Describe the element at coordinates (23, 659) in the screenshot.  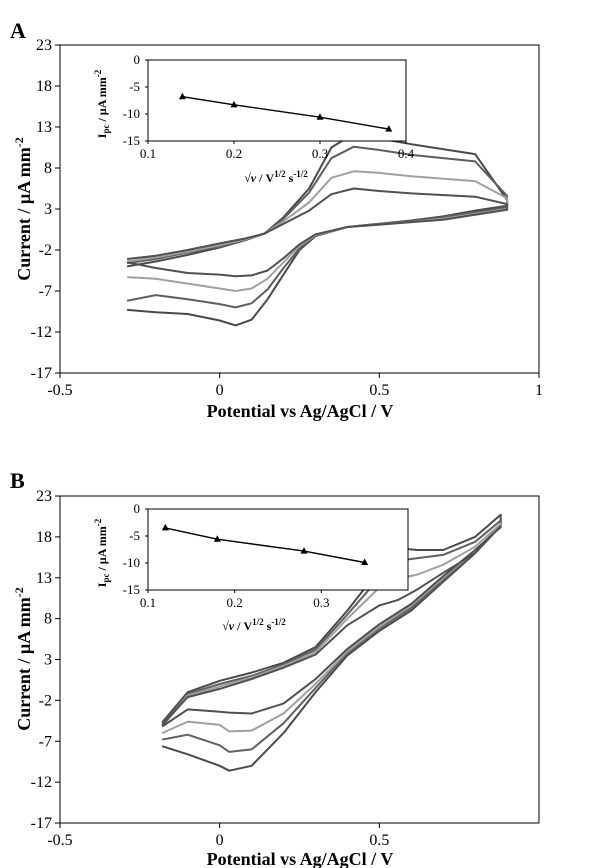
I see `panel-b-y-axis-label: Current / µA mm-2` at that location.